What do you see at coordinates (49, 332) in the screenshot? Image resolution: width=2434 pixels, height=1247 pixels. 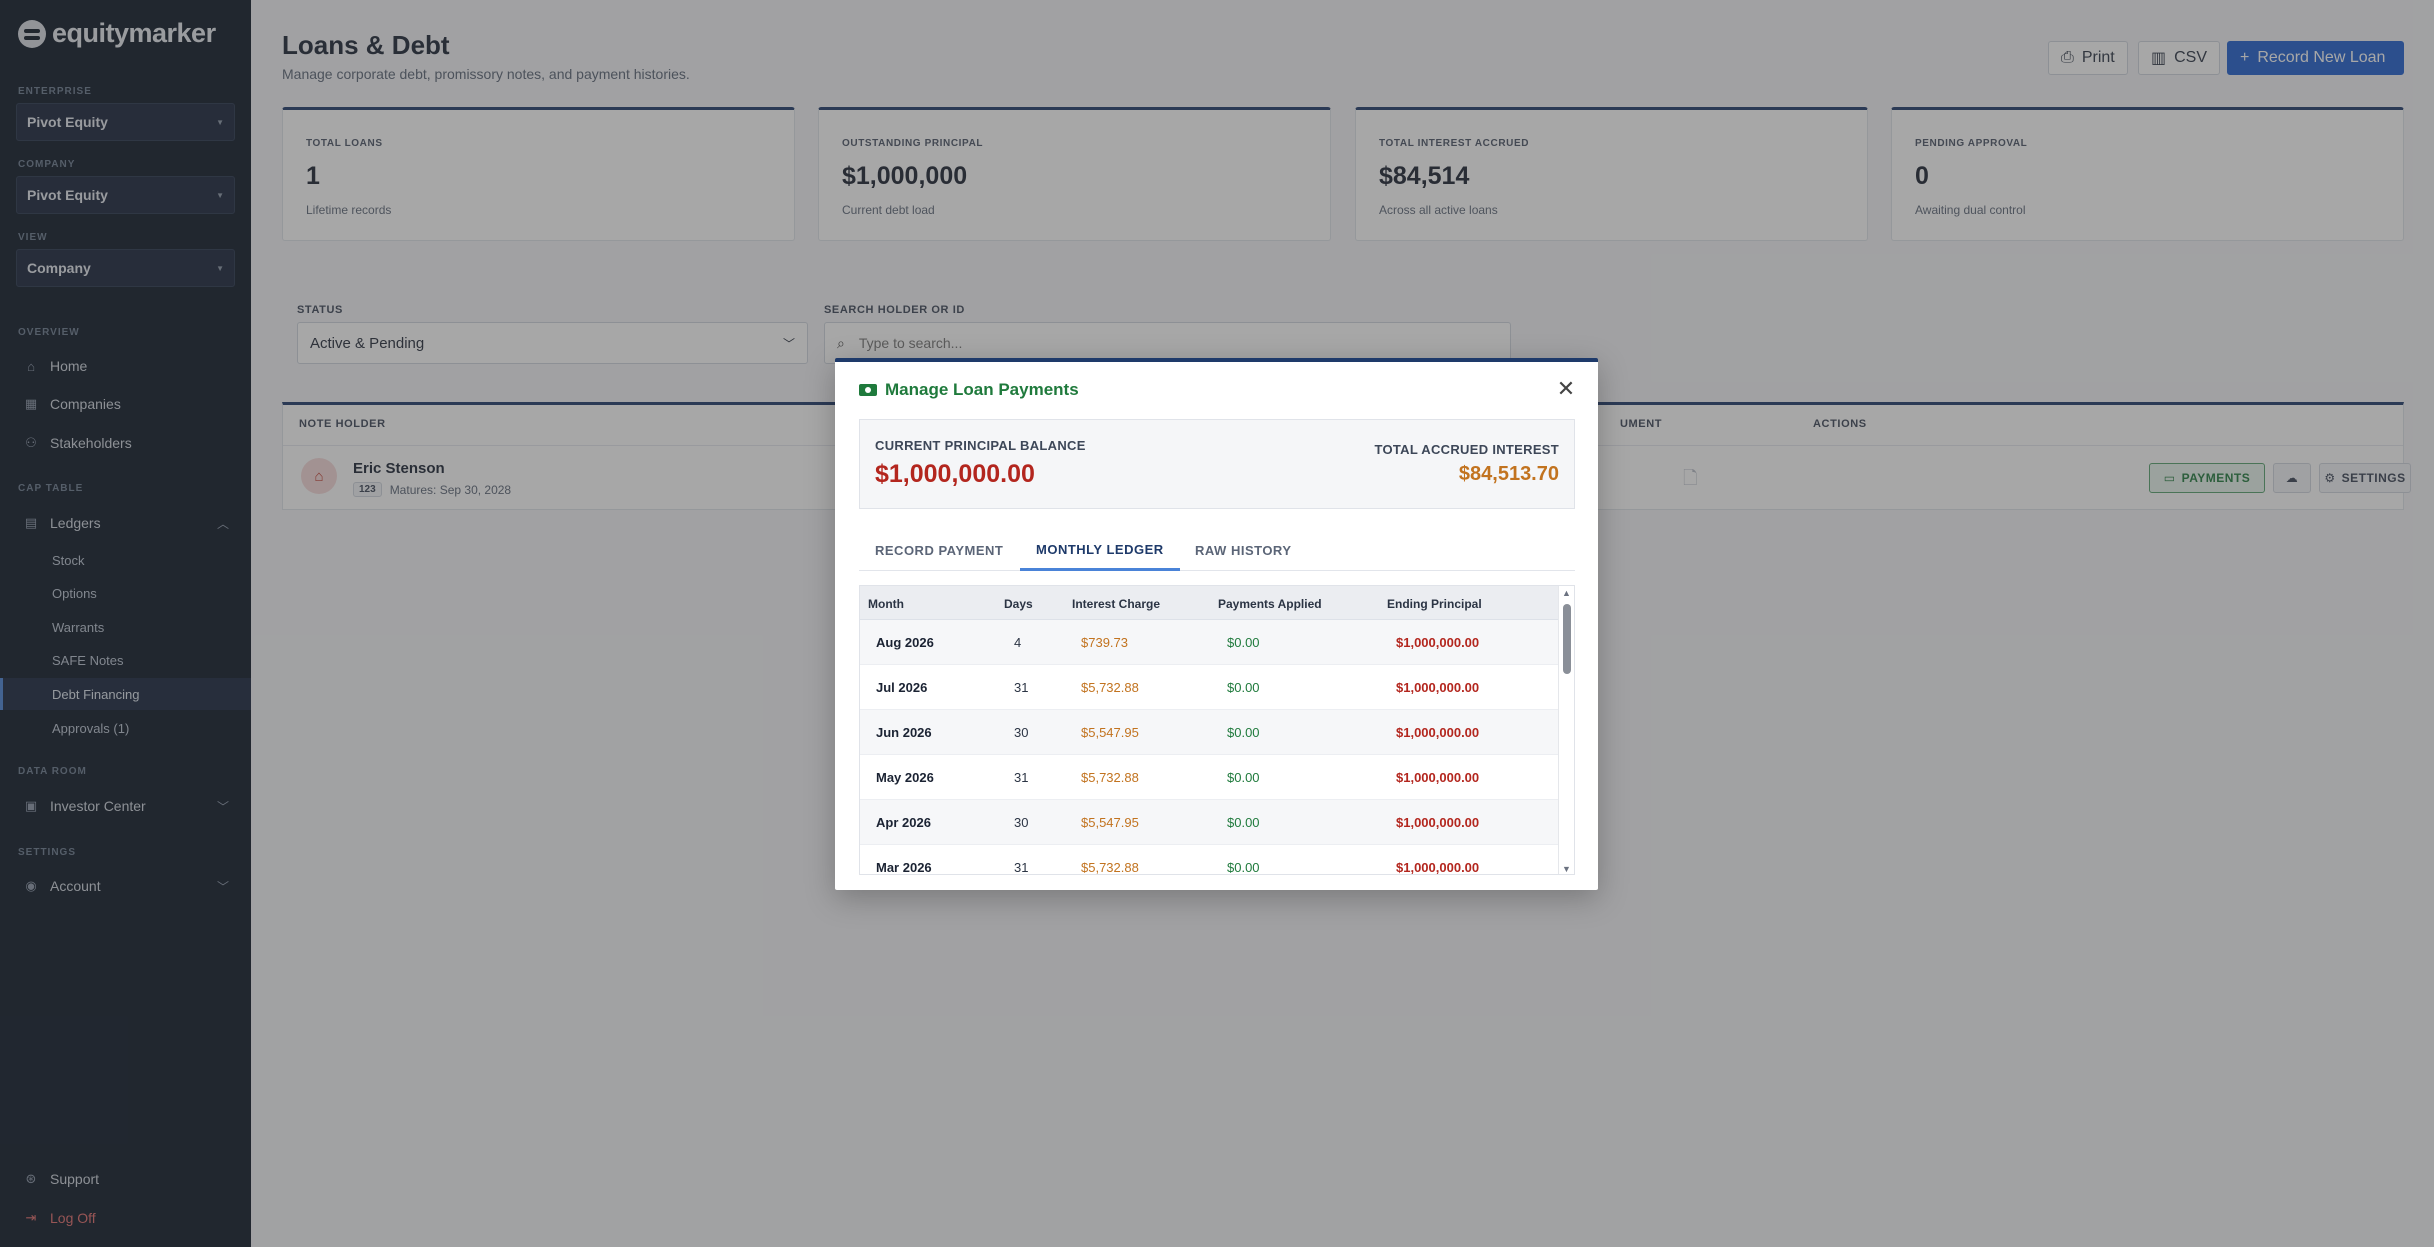 I see `overview-section-label: OVERVIEW` at bounding box center [49, 332].